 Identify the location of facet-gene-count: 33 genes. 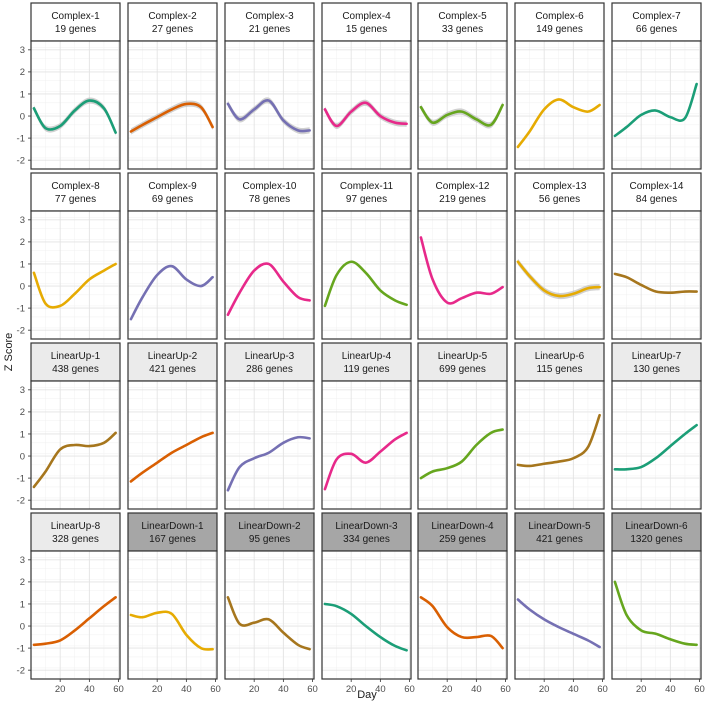
(462, 29).